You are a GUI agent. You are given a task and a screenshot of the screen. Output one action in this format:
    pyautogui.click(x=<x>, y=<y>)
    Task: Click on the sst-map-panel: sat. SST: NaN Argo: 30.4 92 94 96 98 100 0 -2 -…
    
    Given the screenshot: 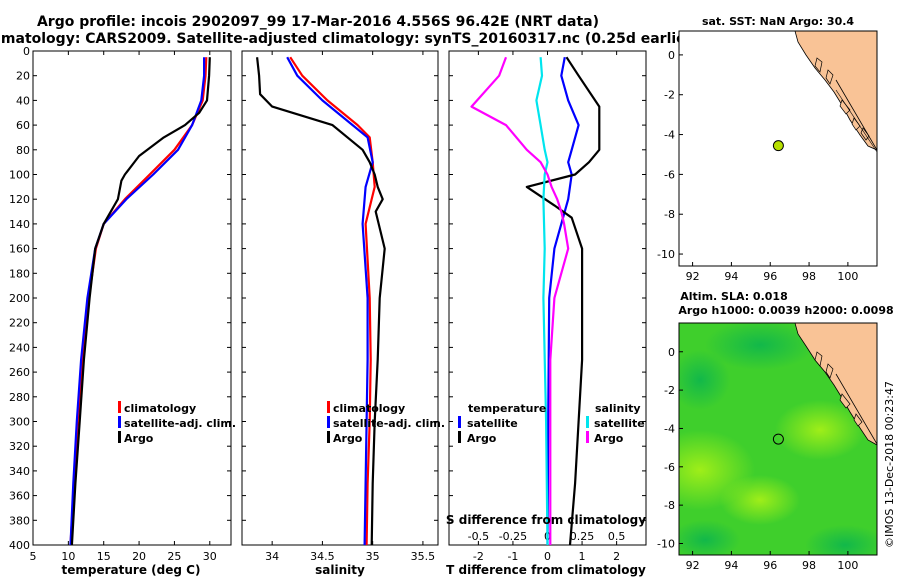 What is the action you would take?
    pyautogui.click(x=767, y=149)
    